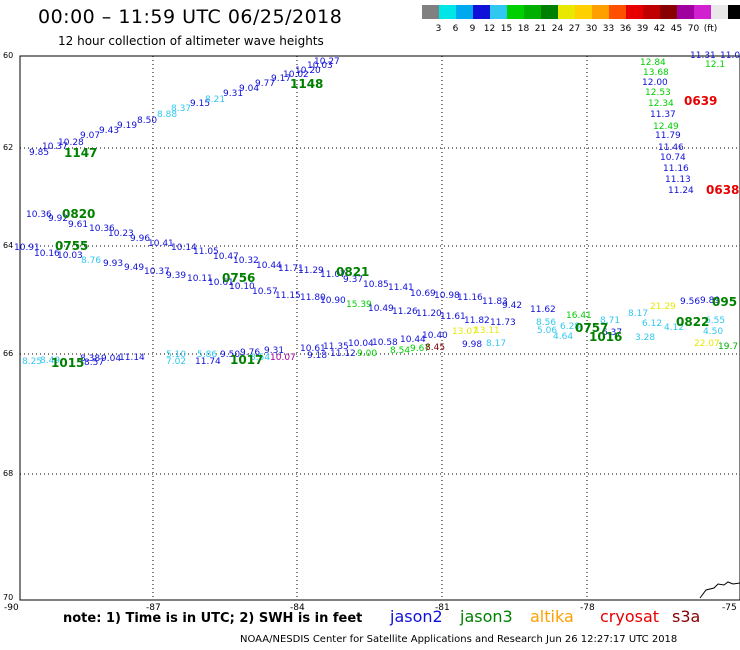  What do you see at coordinates (250, 353) in the screenshot?
I see `wave-height-value: 9.76` at bounding box center [250, 353].